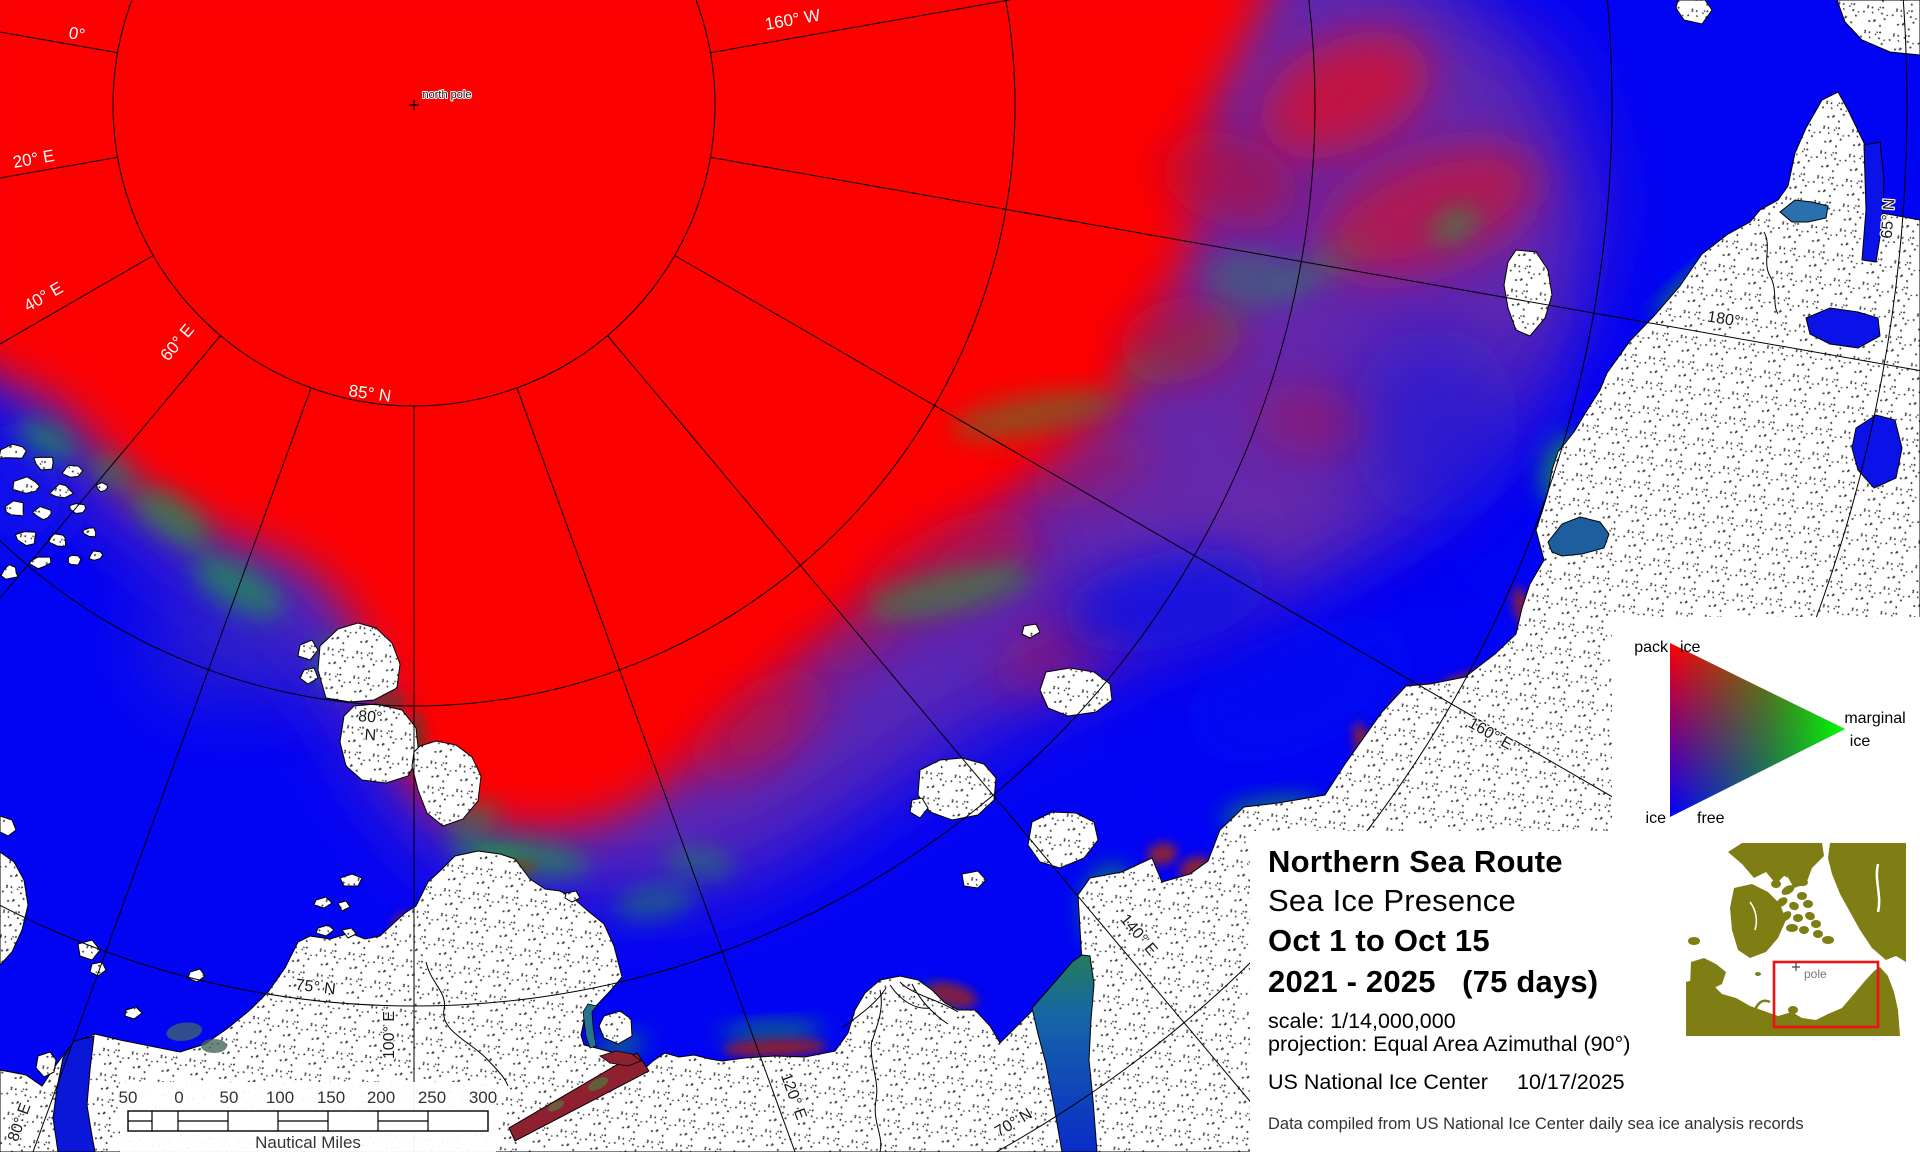 The width and height of the screenshot is (1920, 1152). What do you see at coordinates (1651, 647) in the screenshot?
I see `svg-text: pack` at bounding box center [1651, 647].